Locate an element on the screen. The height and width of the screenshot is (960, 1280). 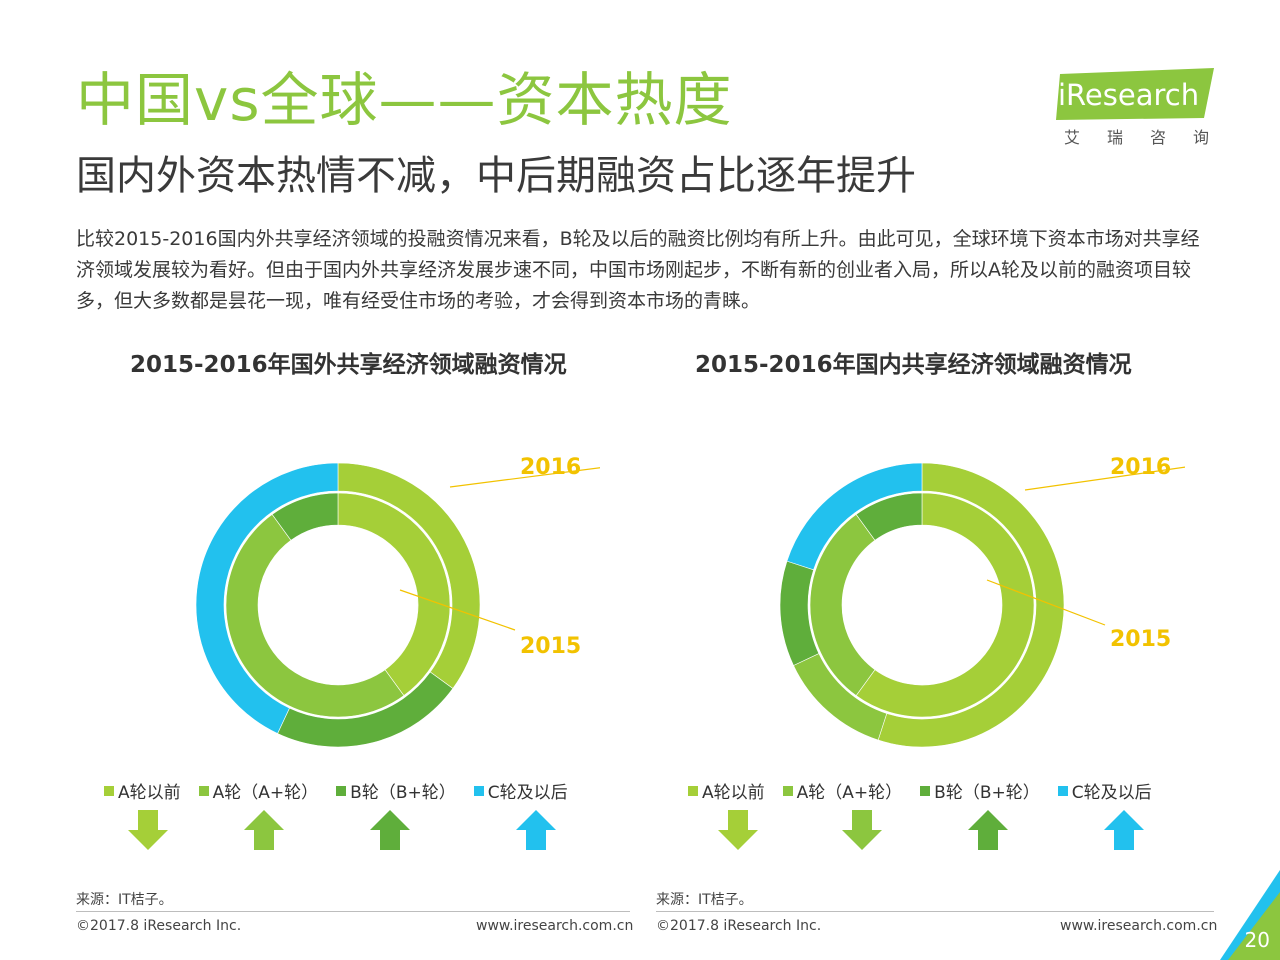
footer-divider-left is located at coordinates (353, 911).